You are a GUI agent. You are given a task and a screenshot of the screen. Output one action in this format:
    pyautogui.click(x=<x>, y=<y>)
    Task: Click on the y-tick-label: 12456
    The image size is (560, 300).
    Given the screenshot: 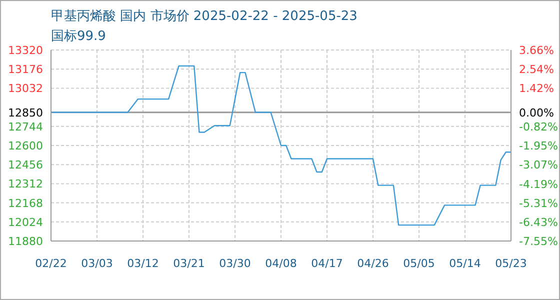 What is the action you would take?
    pyautogui.click(x=25, y=165)
    